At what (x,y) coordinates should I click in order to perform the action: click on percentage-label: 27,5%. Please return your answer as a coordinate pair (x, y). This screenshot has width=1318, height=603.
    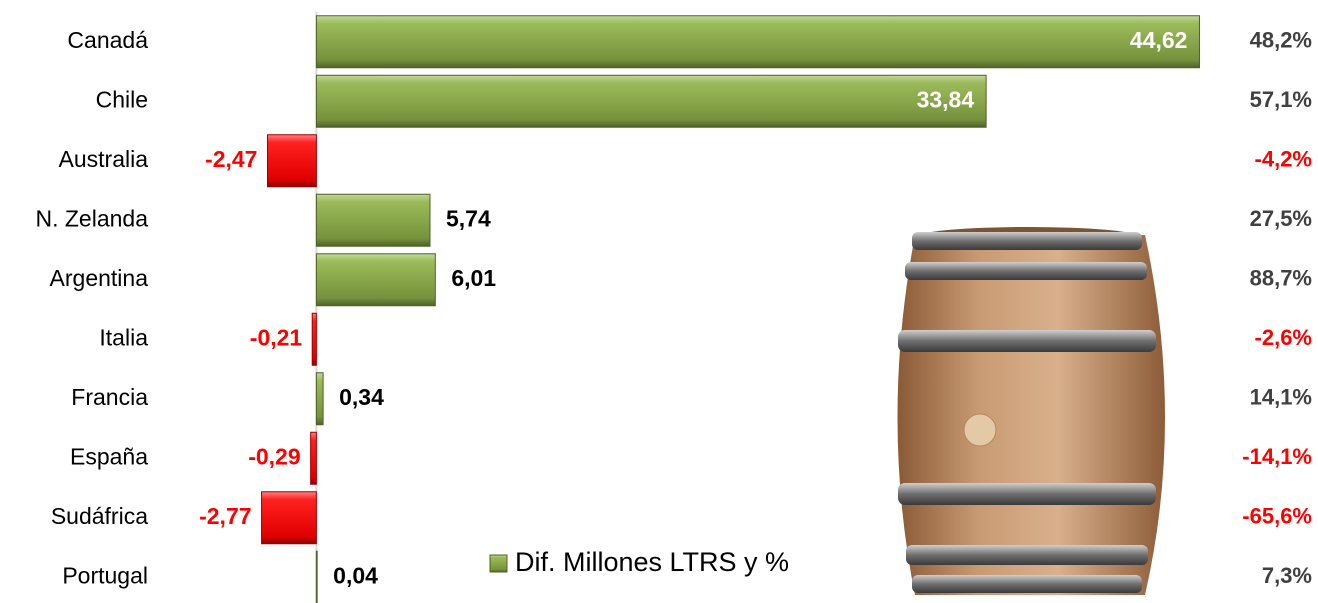
    Looking at the image, I should click on (1281, 218).